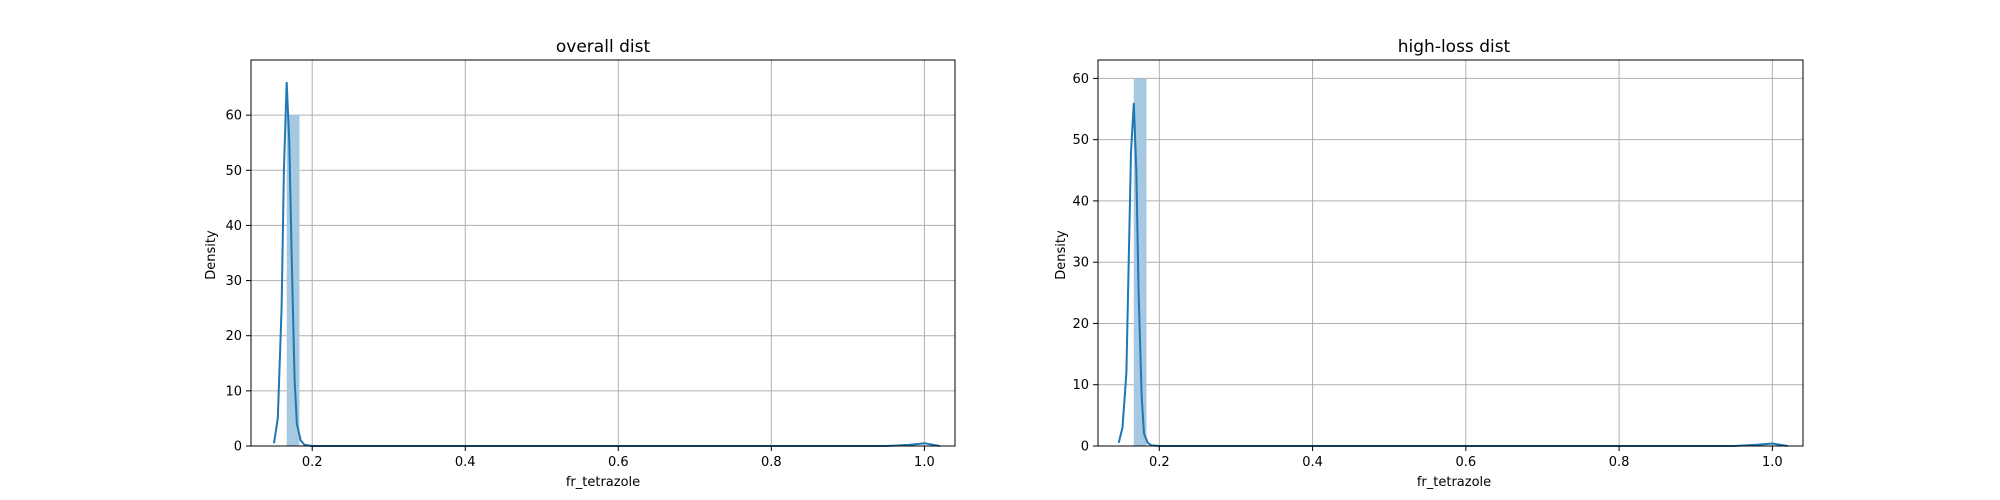  What do you see at coordinates (1454, 47) in the screenshot?
I see `chart-title: high-loss dist` at bounding box center [1454, 47].